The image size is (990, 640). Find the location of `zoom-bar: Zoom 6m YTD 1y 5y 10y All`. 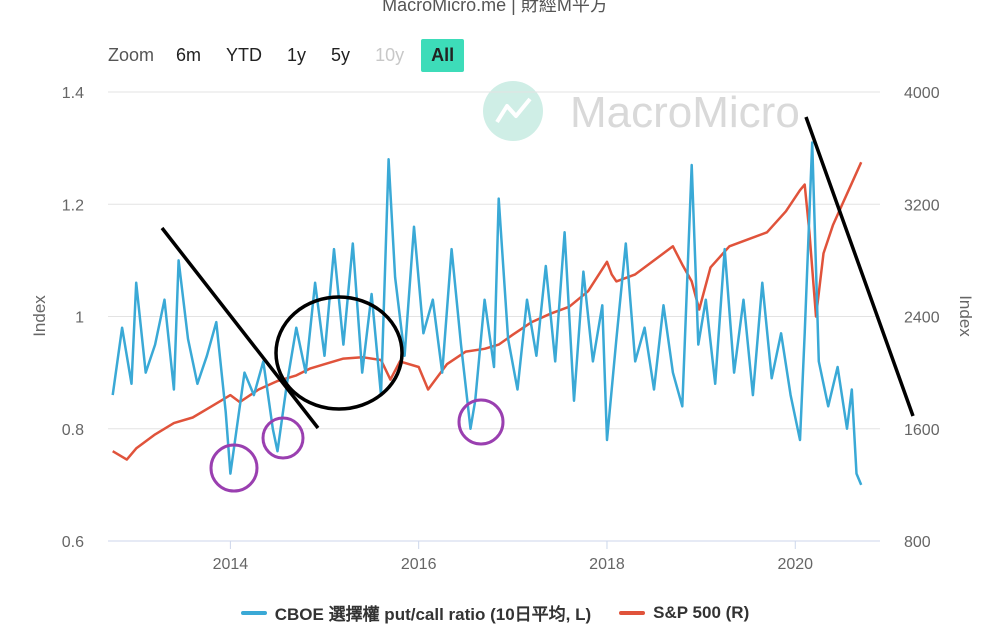

zoom-bar: Zoom 6m YTD 1y 5y 10y All is located at coordinates (290, 55).